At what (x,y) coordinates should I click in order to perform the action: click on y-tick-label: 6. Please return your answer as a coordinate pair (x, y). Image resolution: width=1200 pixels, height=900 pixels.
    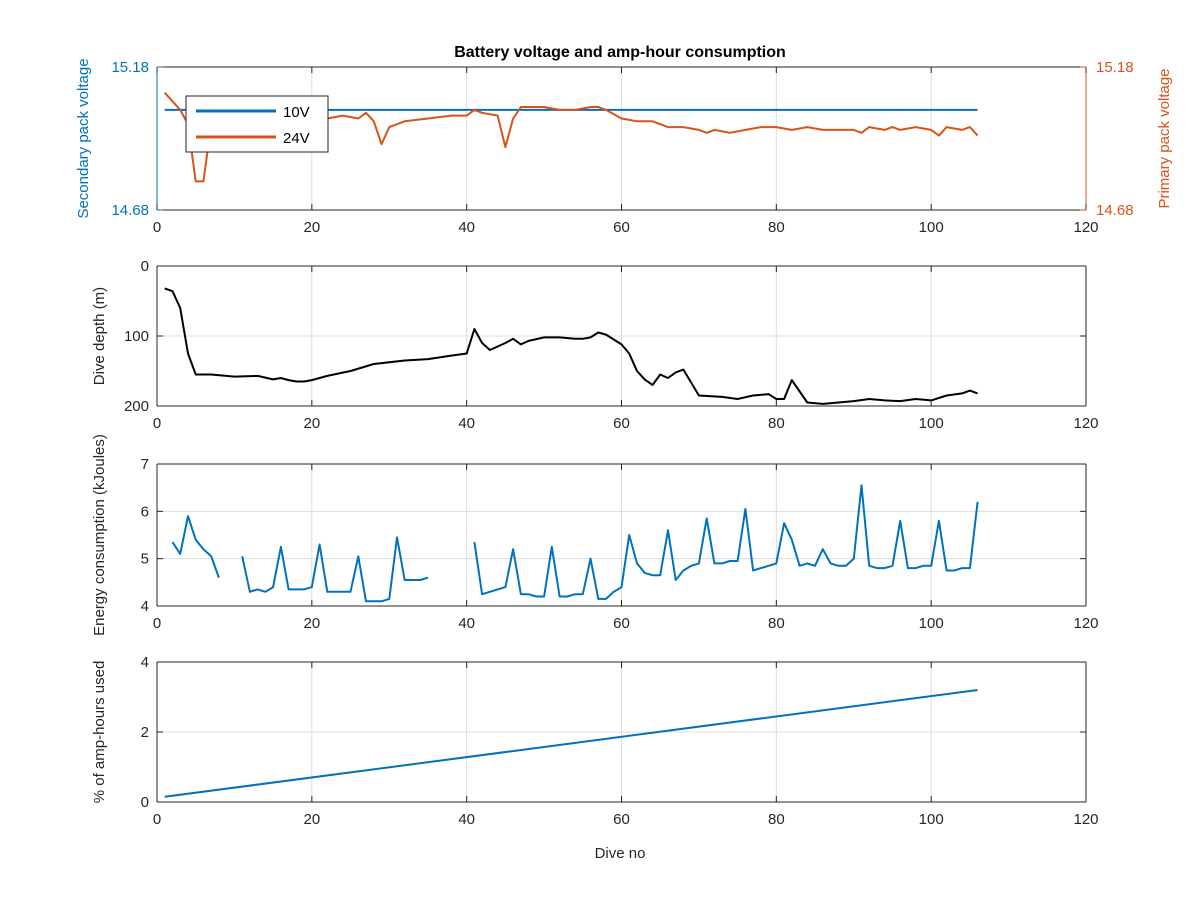
    Looking at the image, I should click on (145, 511).